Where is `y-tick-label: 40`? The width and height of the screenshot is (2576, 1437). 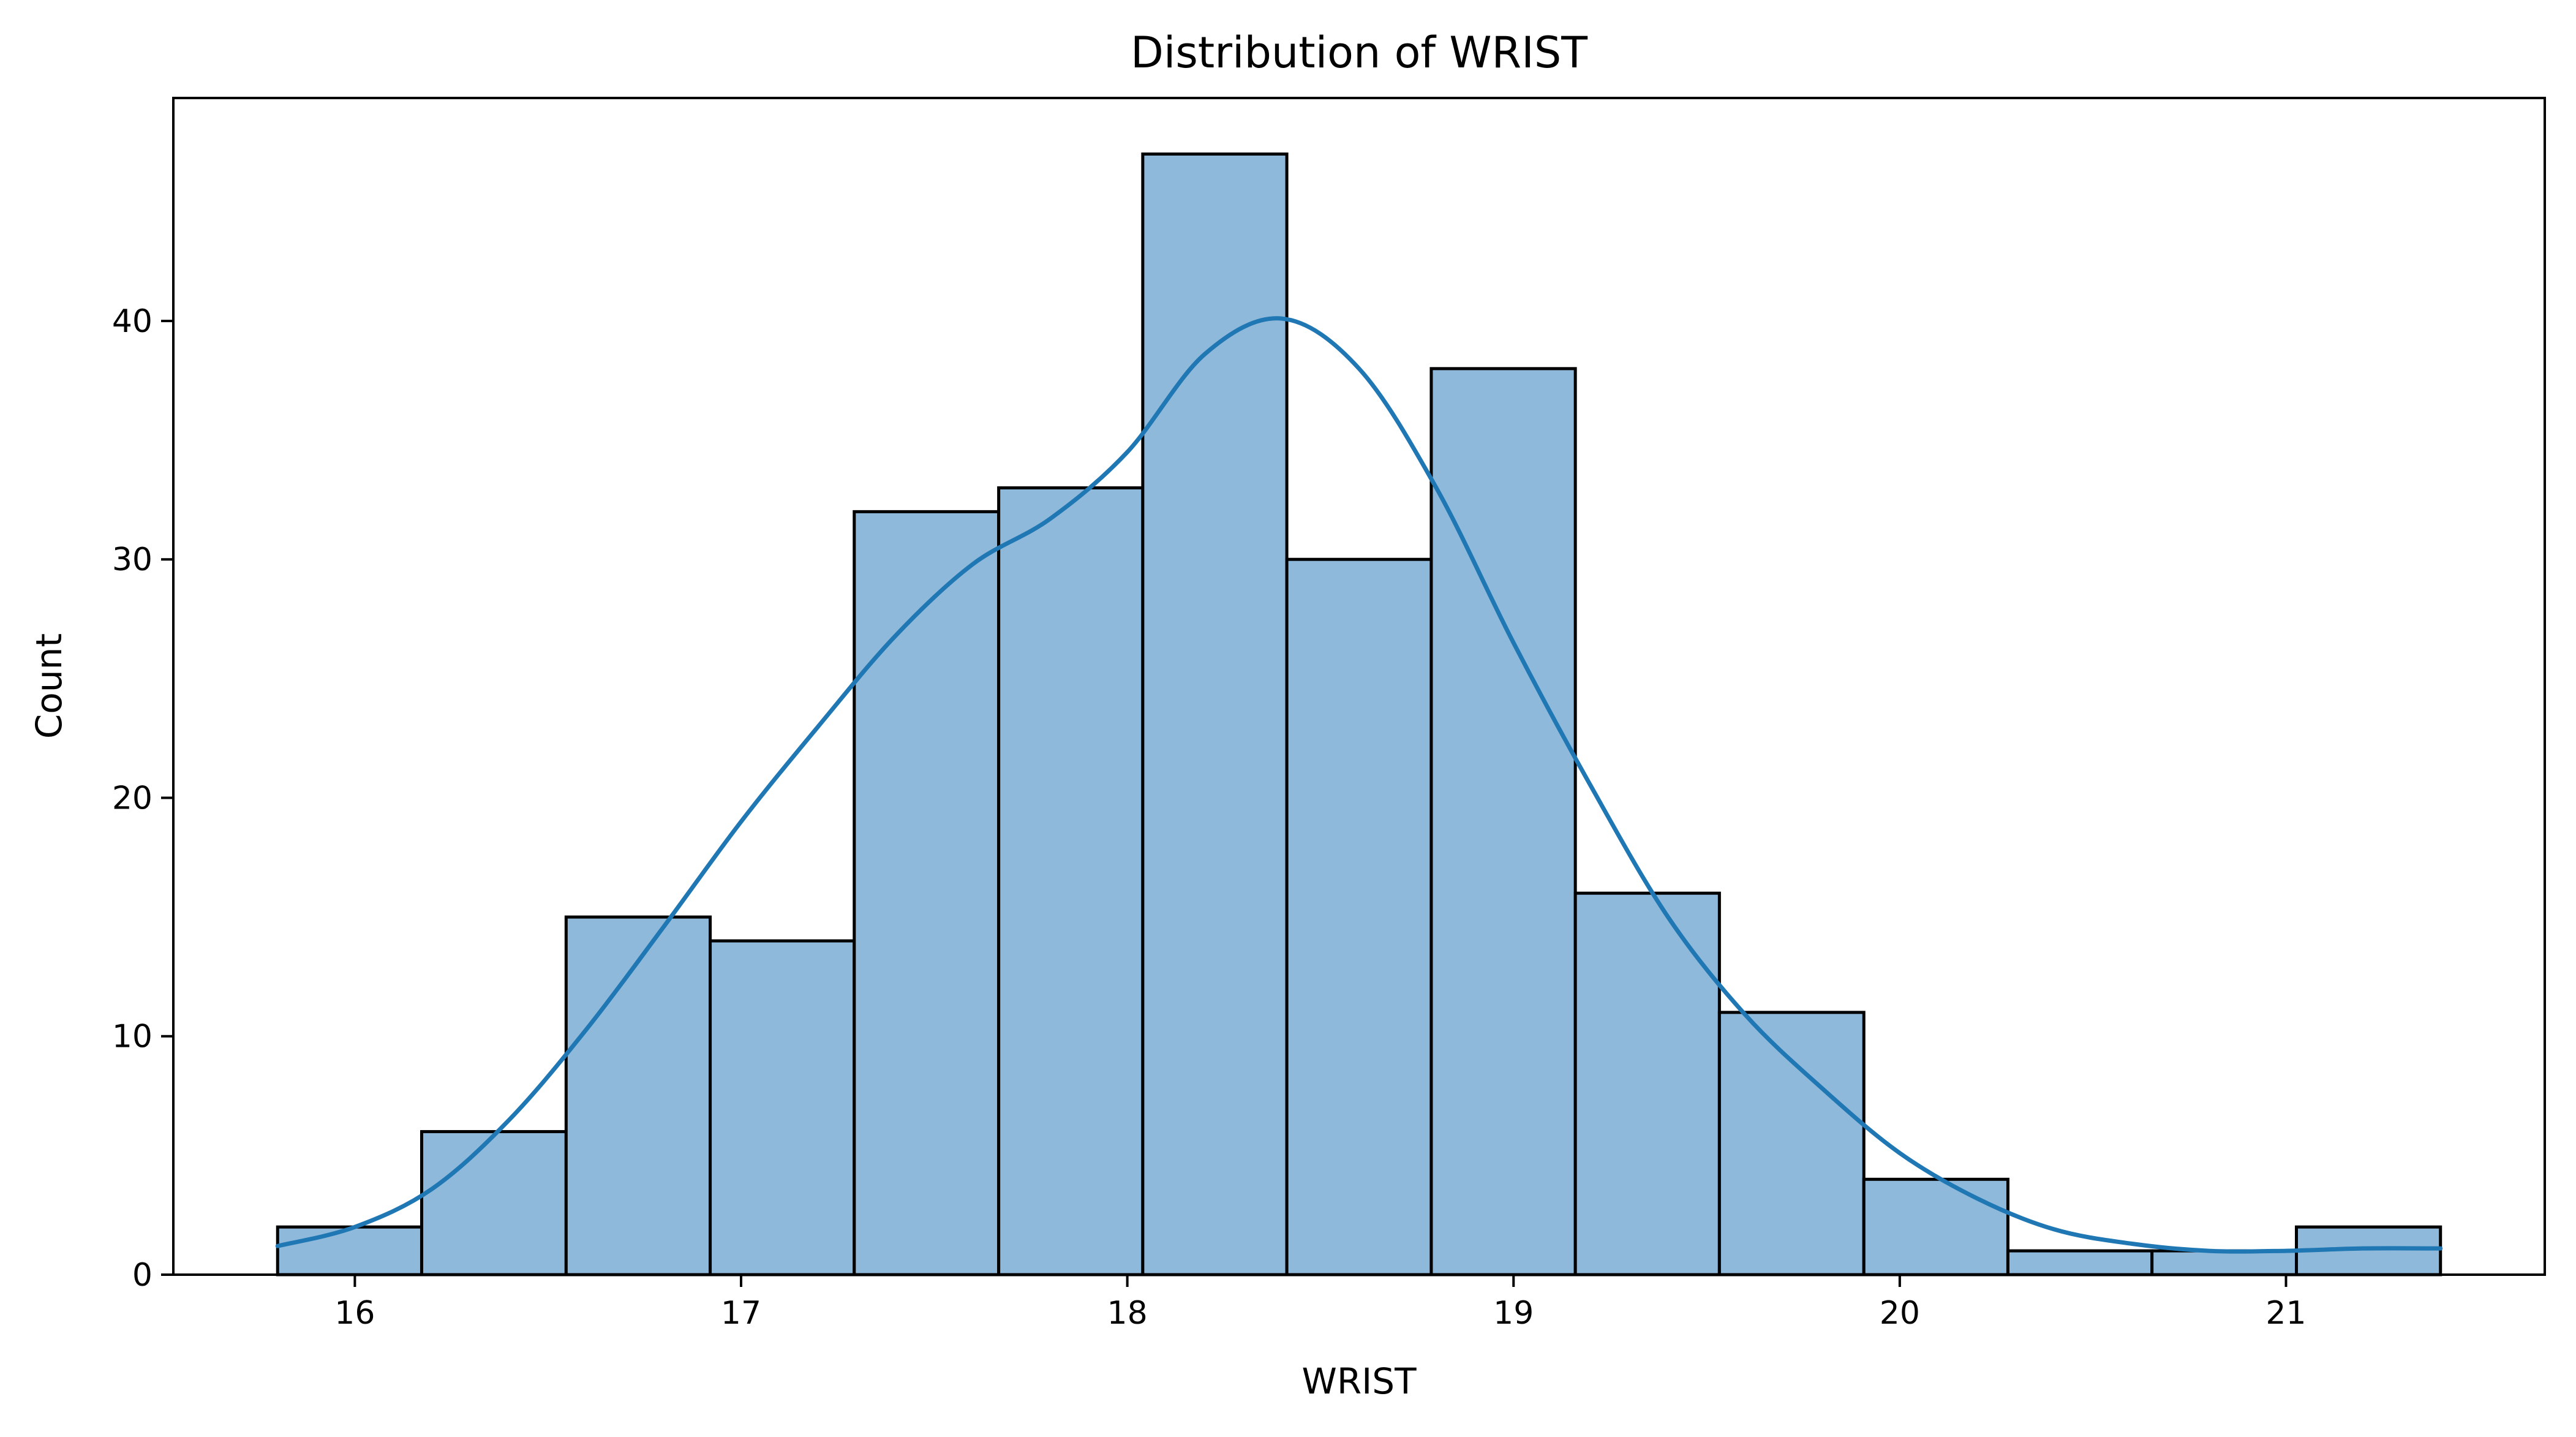
y-tick-label: 40 is located at coordinates (132, 321).